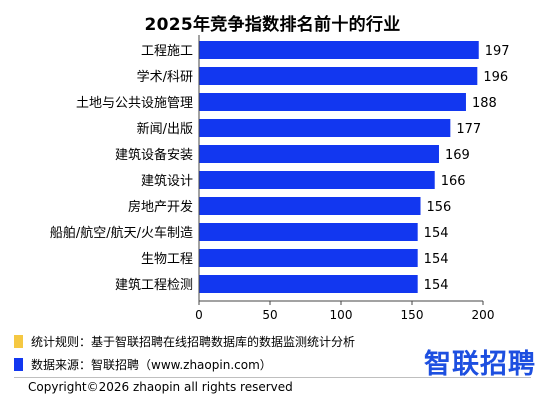 The height and width of the screenshot is (402, 545). Describe the element at coordinates (199, 315) in the screenshot. I see `x-tick-label: 0` at that location.